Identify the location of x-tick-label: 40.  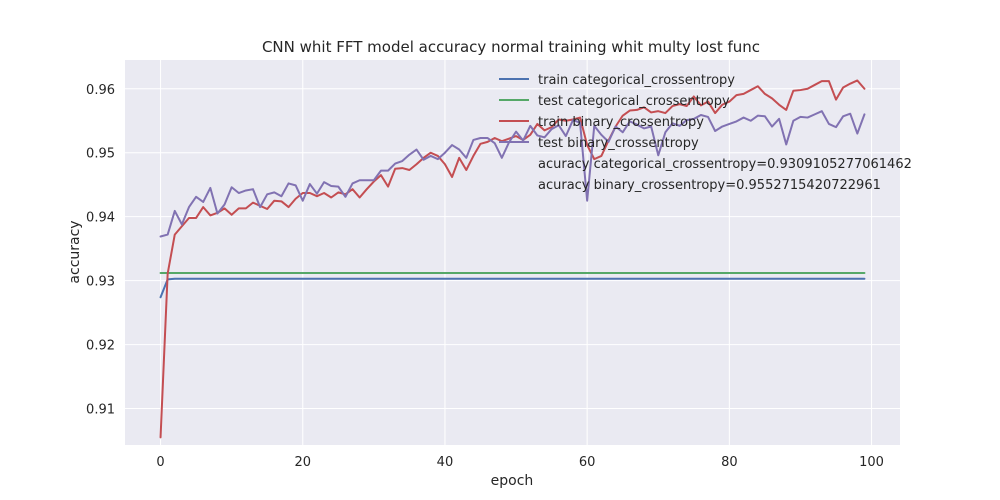
(445, 462).